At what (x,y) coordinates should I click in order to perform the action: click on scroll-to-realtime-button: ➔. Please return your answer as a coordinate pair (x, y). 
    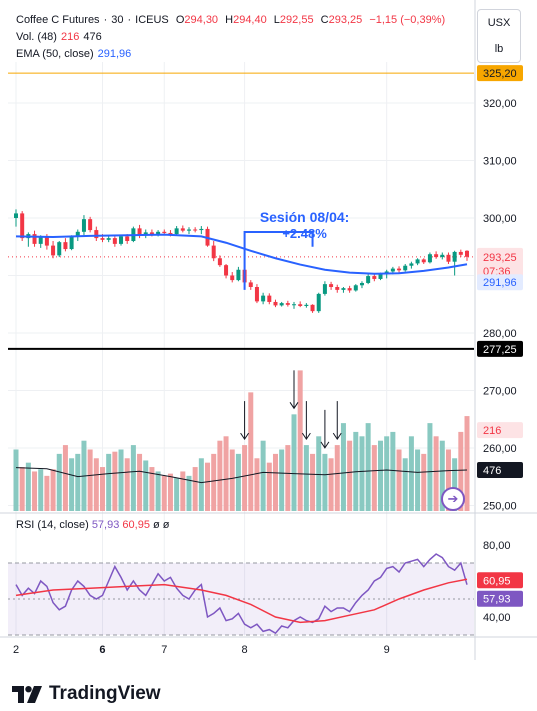
    Looking at the image, I should click on (453, 499).